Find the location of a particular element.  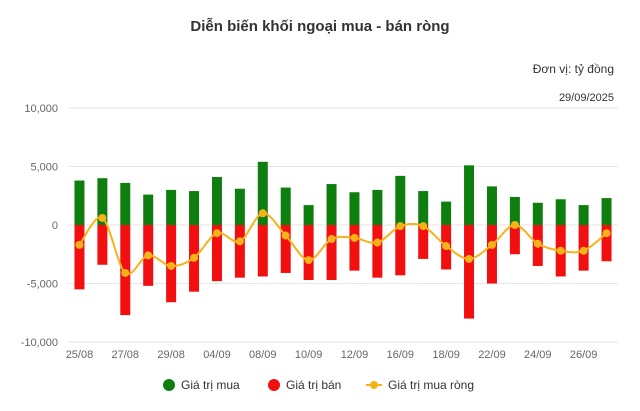

x-tick-label: 27/08 is located at coordinates (126, 355).